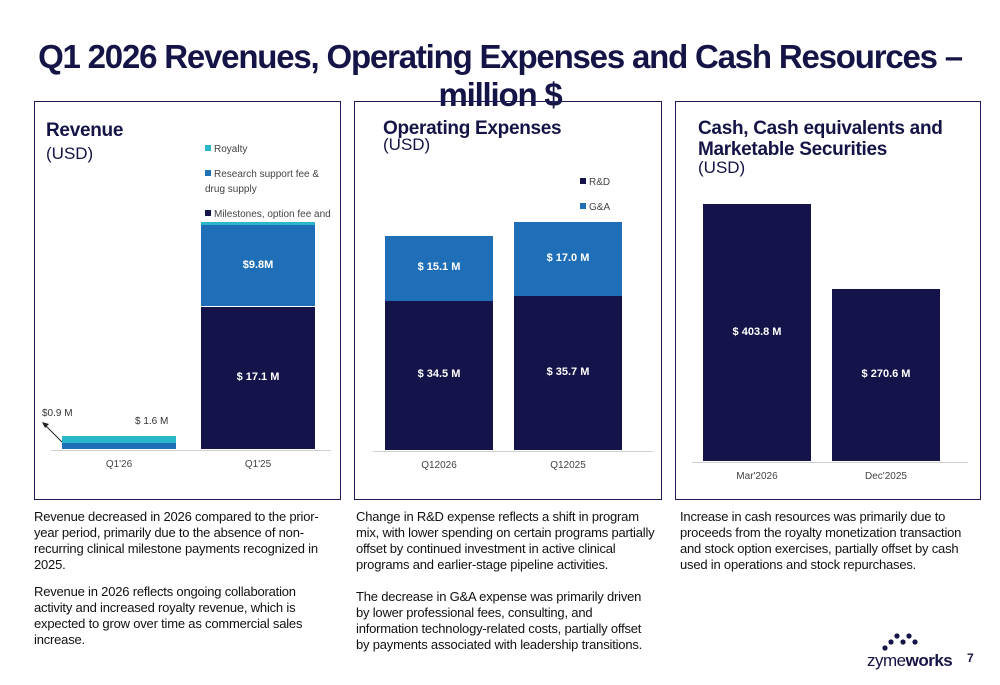  Describe the element at coordinates (568, 465) in the screenshot. I see `x-tick-1-q12025: Q12025` at that location.